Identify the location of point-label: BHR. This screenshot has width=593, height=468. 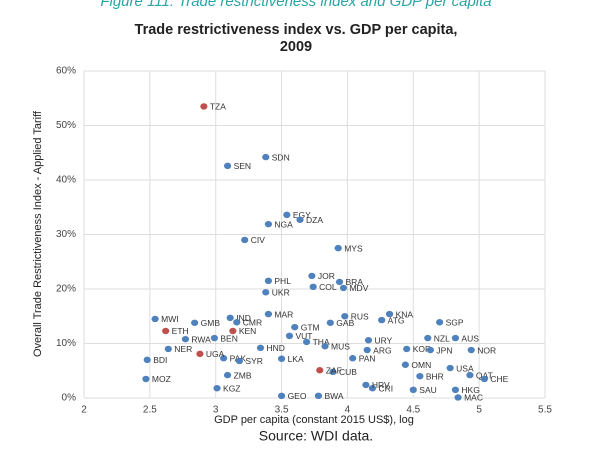
(435, 376).